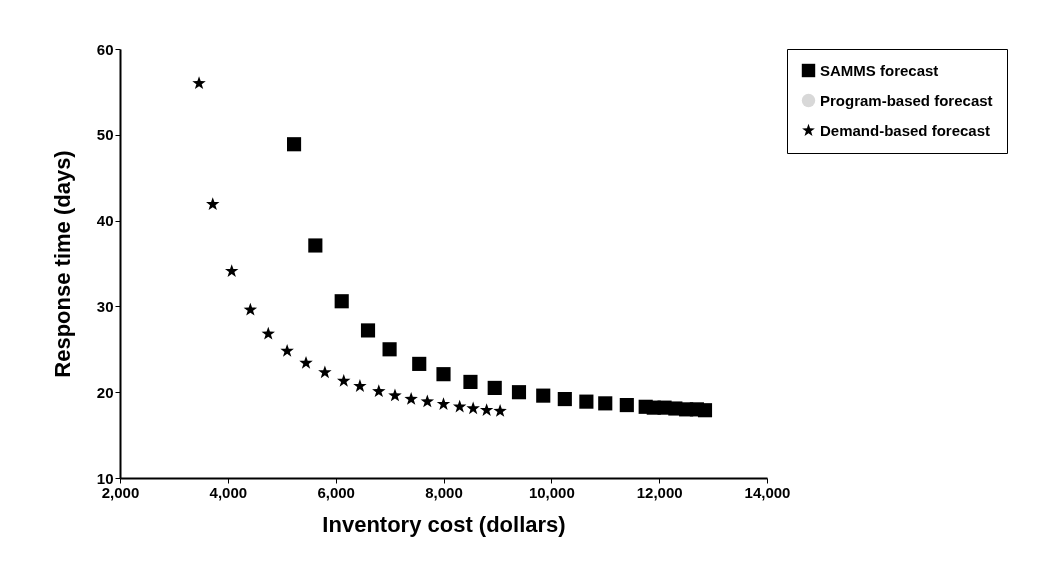 This screenshot has width=1049, height=583. Describe the element at coordinates (905, 130) in the screenshot. I see `legend-label: Demand-based forecast` at that location.